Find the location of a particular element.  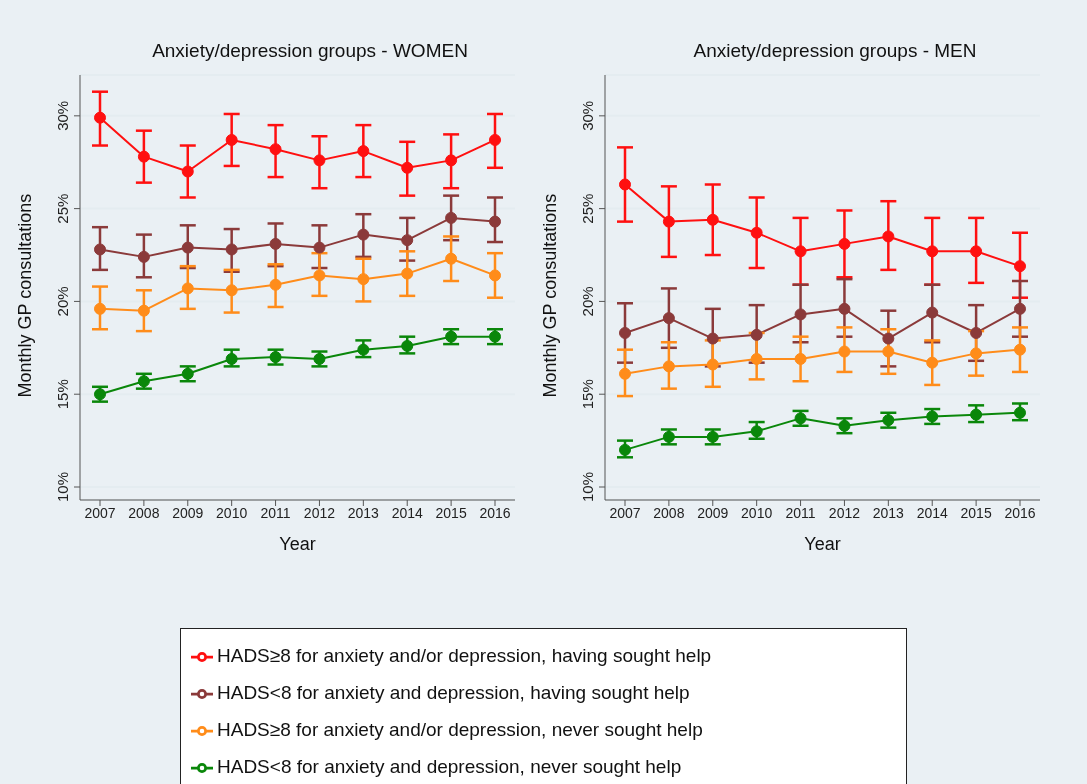

x-tick-label: 2011 is located at coordinates (275, 512).